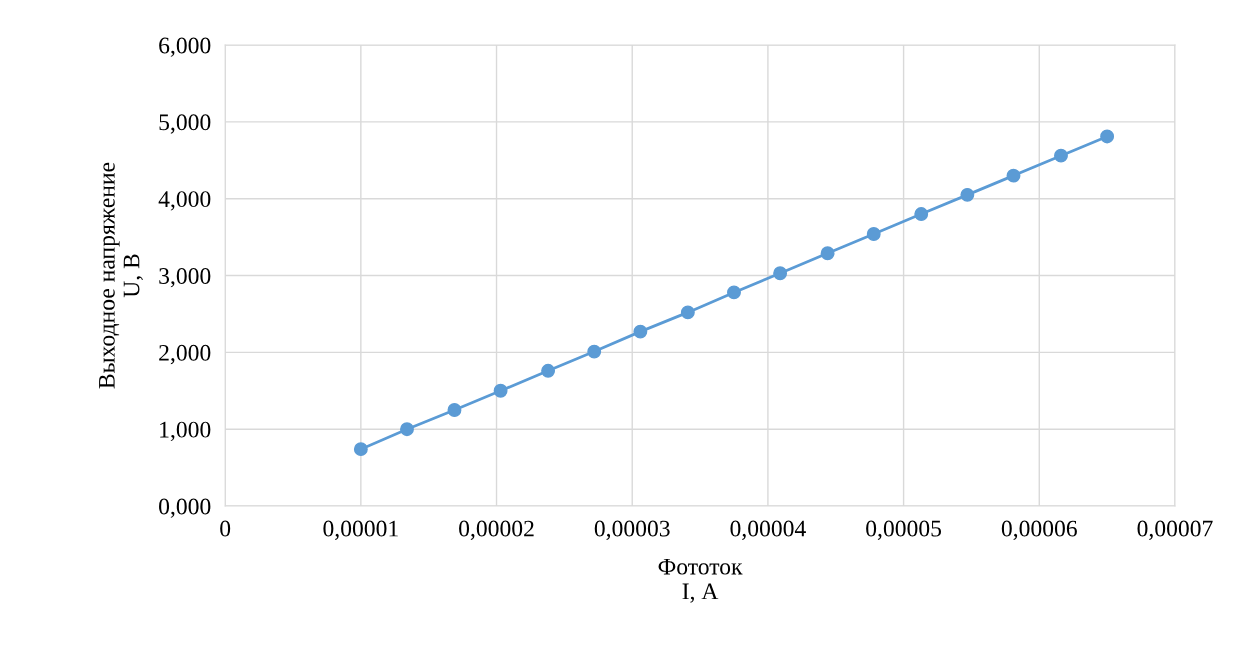  Describe the element at coordinates (185, 431) in the screenshot. I see `y-tick-label: 1,000` at that location.